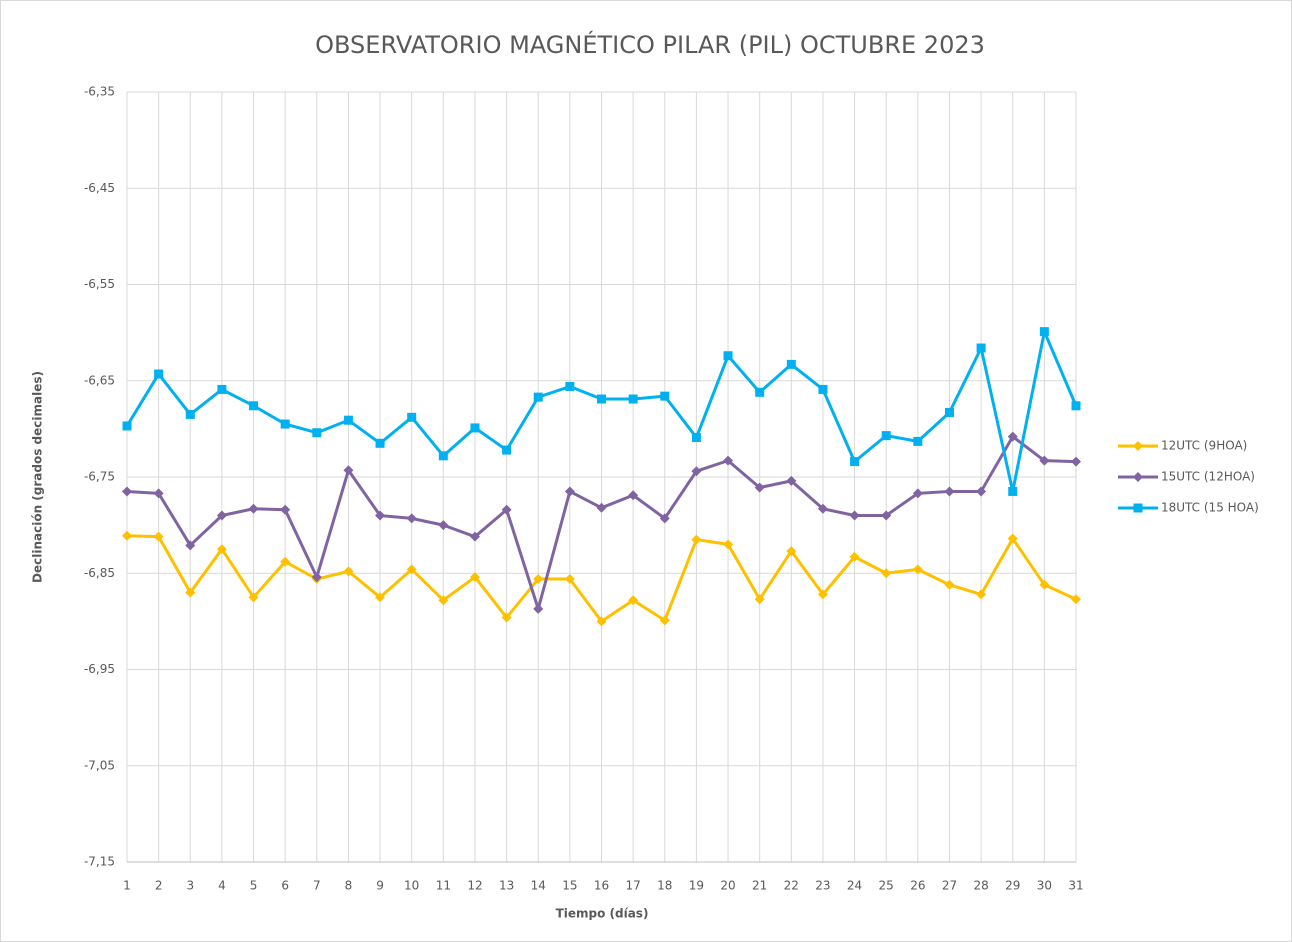 This screenshot has height=942, width=1292. I want to click on x-tick-label: 5, so click(254, 886).